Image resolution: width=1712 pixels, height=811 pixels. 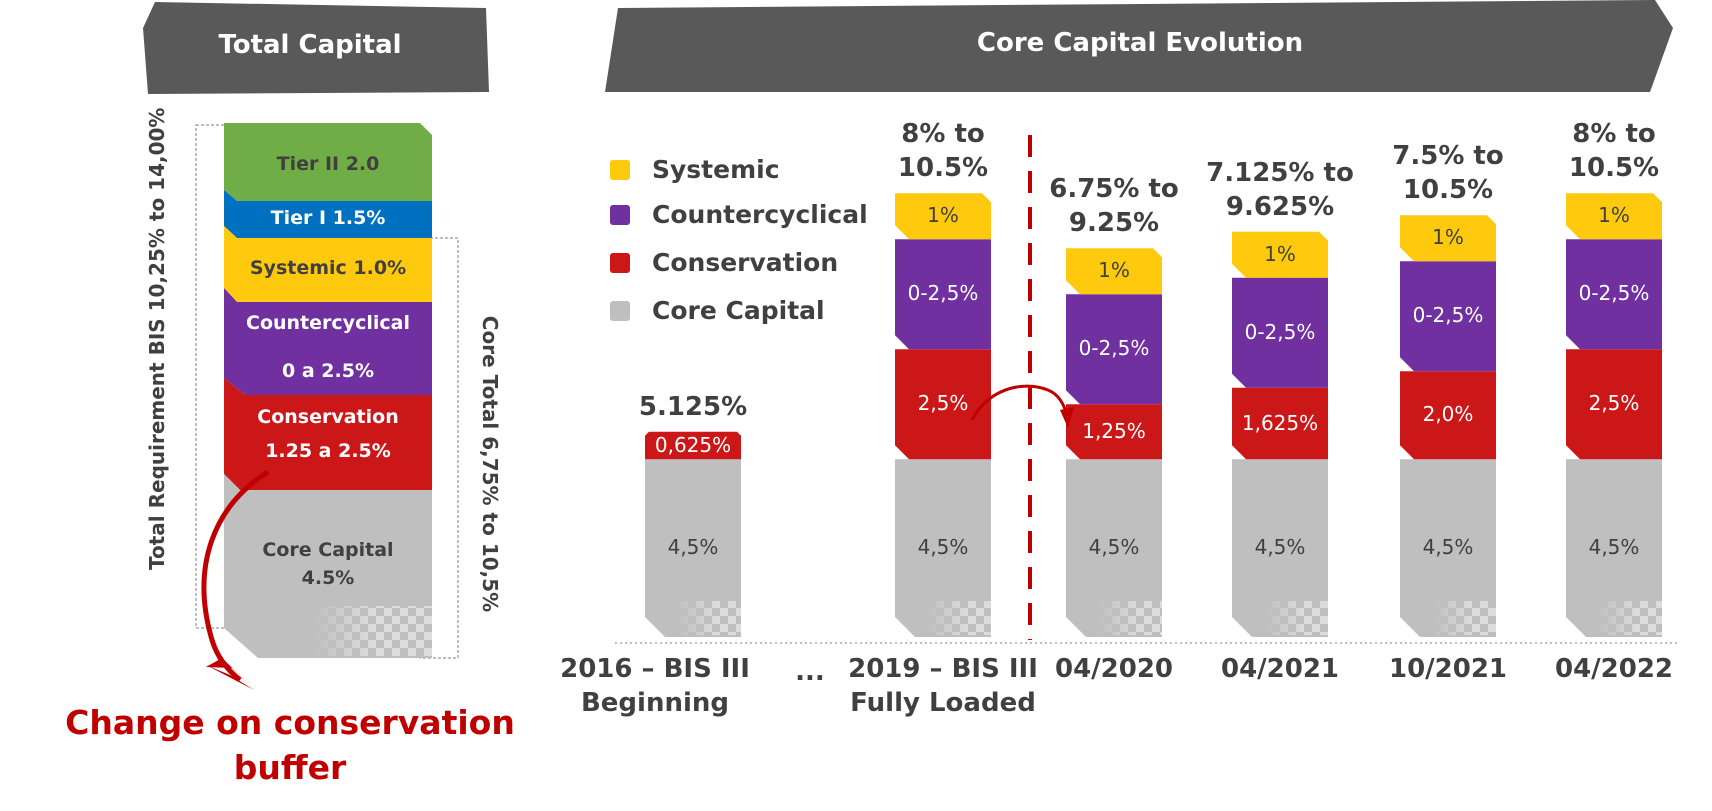 I want to click on bar-value-label: 0,625%, so click(x=693, y=444).